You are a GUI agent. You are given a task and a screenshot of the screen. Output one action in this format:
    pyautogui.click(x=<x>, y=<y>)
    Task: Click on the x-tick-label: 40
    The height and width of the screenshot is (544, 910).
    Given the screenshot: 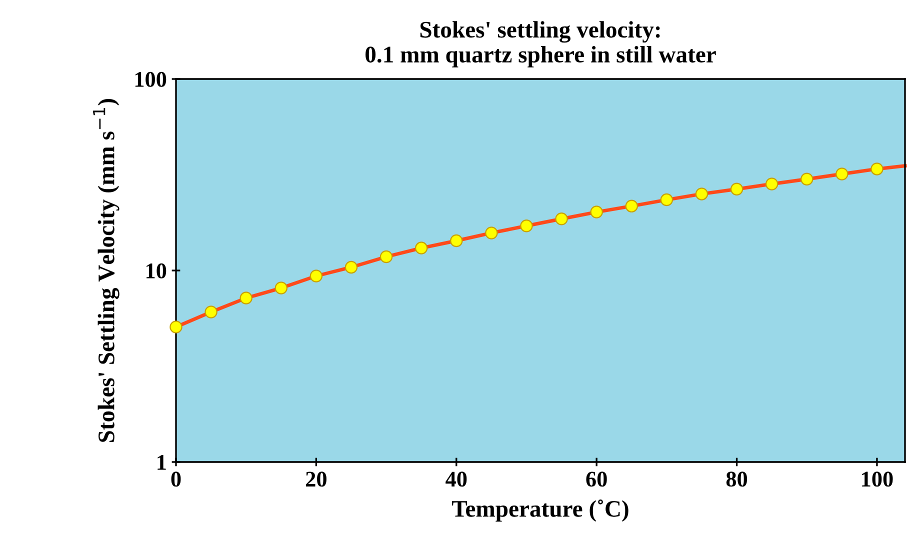 What is the action you would take?
    pyautogui.click(x=456, y=479)
    